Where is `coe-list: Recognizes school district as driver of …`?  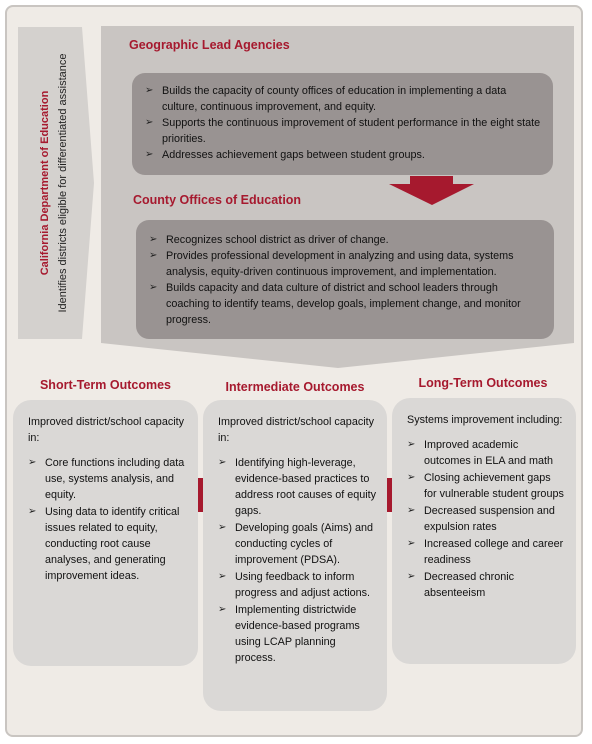
coe-list: Recognizes school district as driver of … is located at coordinates (345, 280).